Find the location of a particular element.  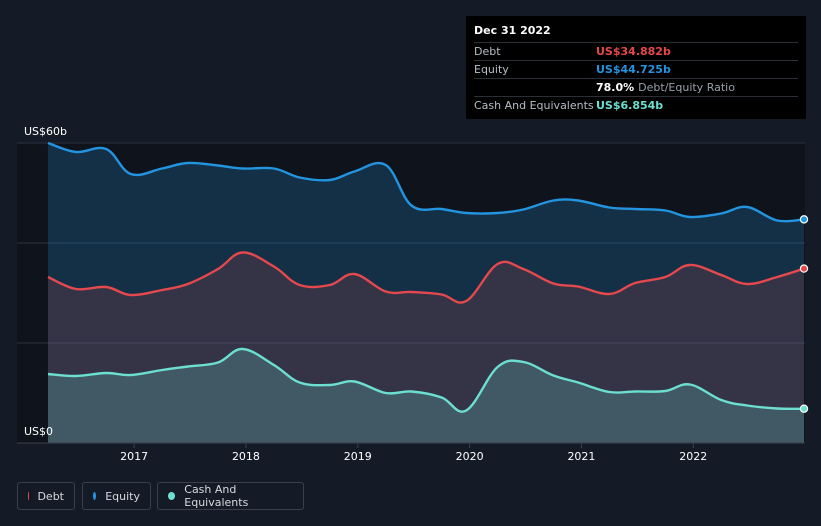

legend-item-cash: Cash And Equivalents is located at coordinates (230, 496).